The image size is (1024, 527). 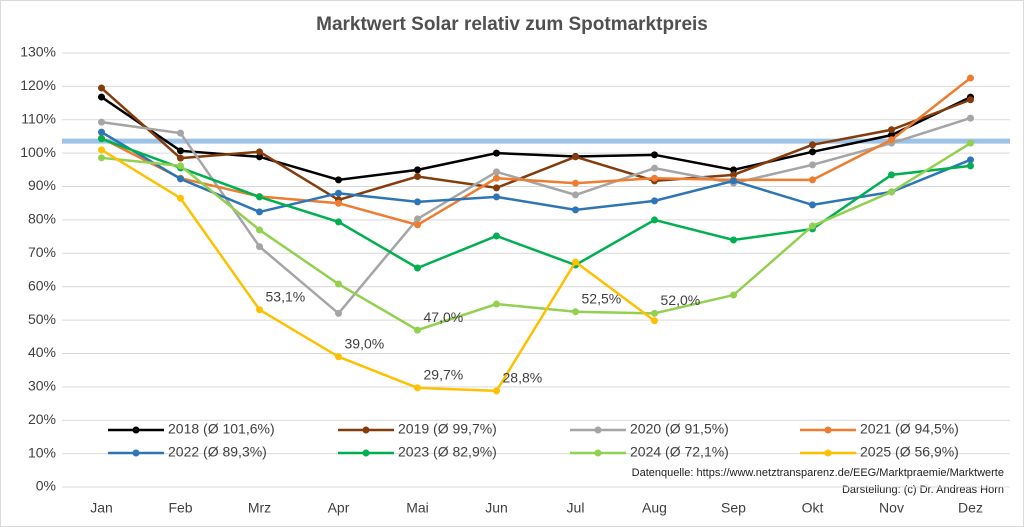 I want to click on x-tick-label: Feb, so click(x=180, y=508).